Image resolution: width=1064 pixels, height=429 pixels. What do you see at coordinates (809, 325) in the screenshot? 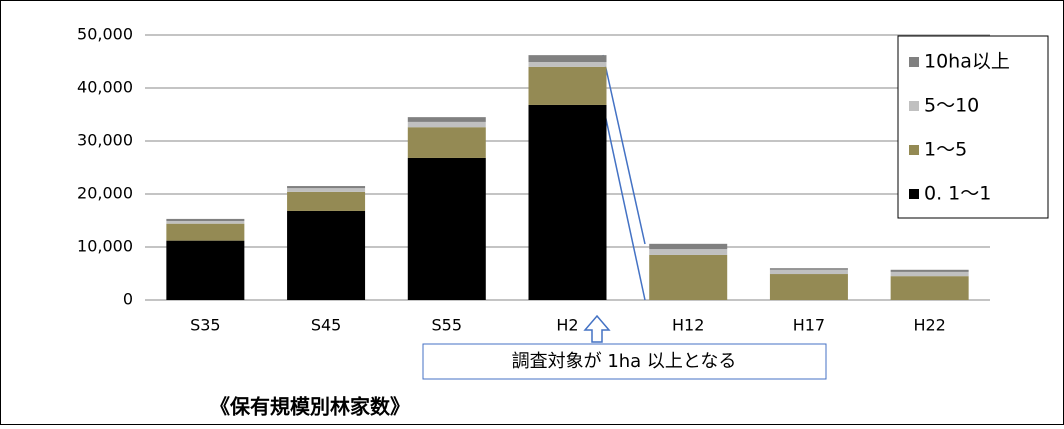
I see `x-tick-label: H17` at bounding box center [809, 325].